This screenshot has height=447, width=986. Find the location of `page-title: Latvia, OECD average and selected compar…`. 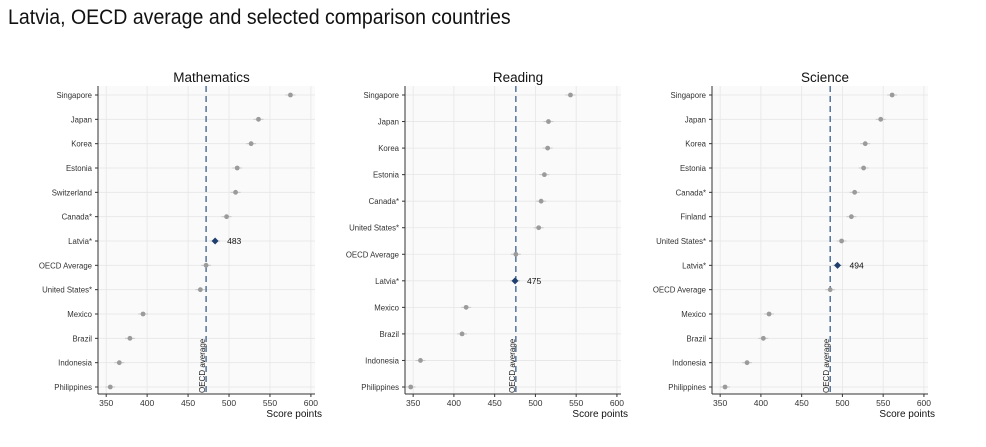

page-title: Latvia, OECD average and selected compar… is located at coordinates (259, 17).